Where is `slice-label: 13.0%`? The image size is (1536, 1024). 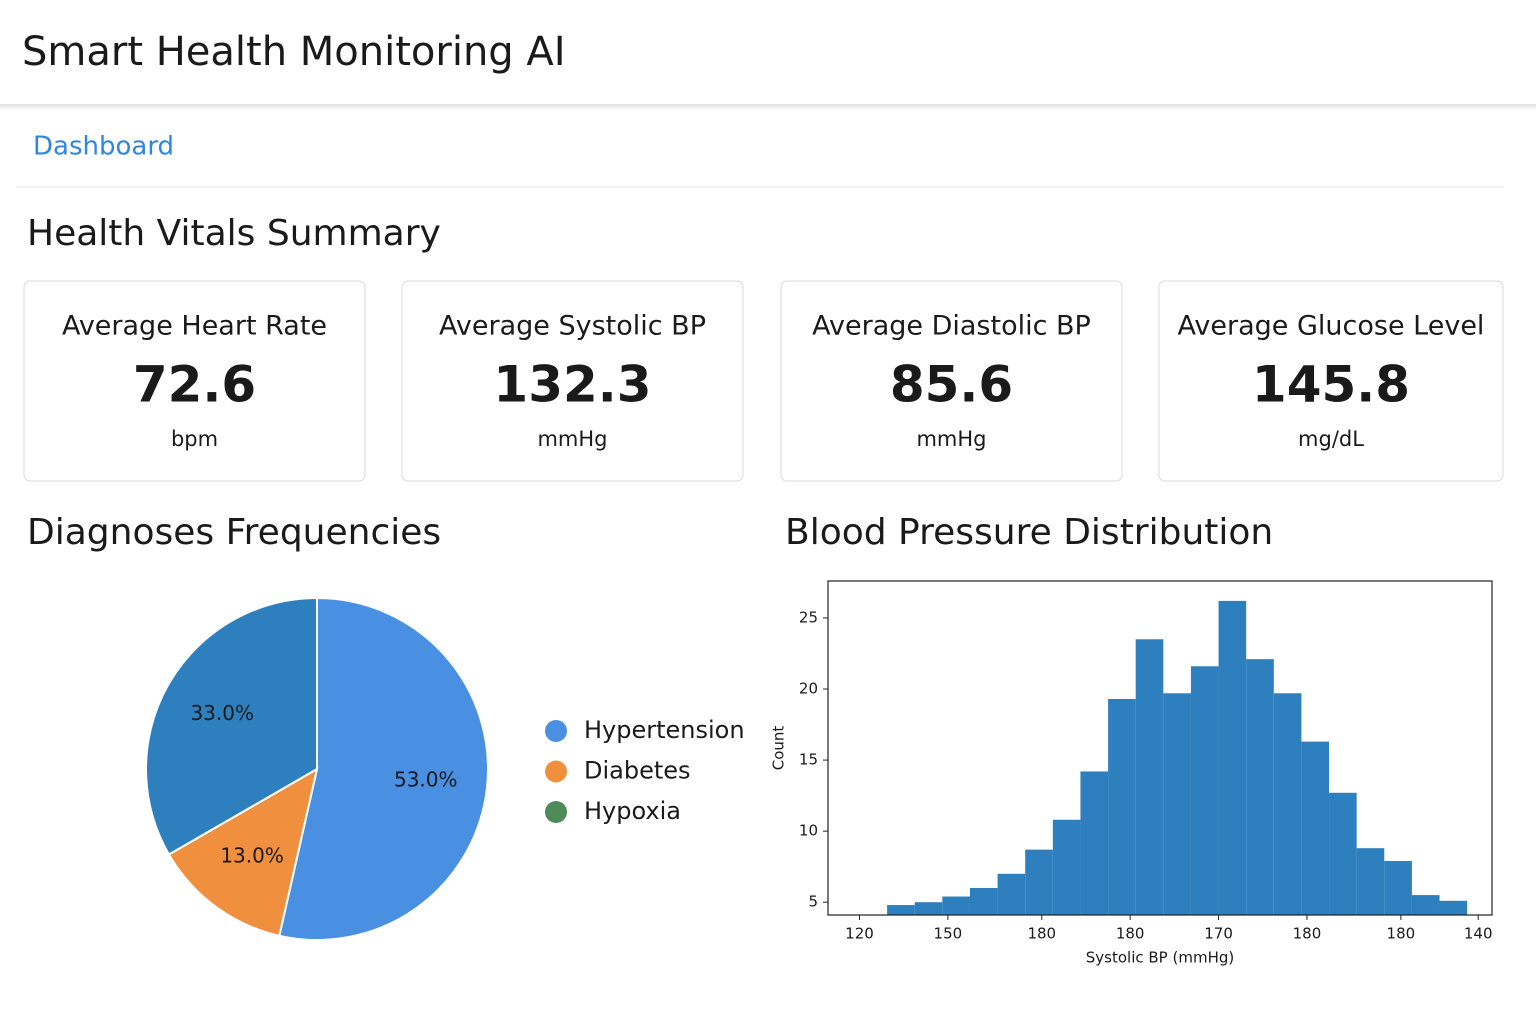
slice-label: 13.0% is located at coordinates (252, 856).